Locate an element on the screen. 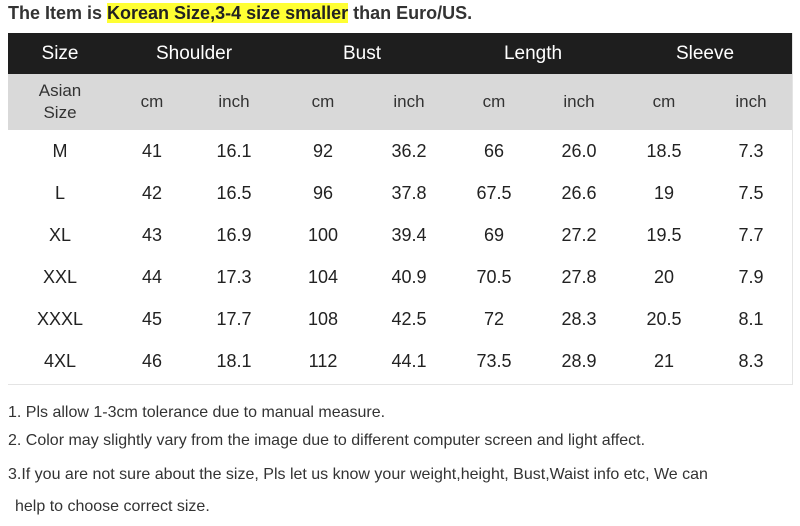  size-cell: L is located at coordinates (59, 192).